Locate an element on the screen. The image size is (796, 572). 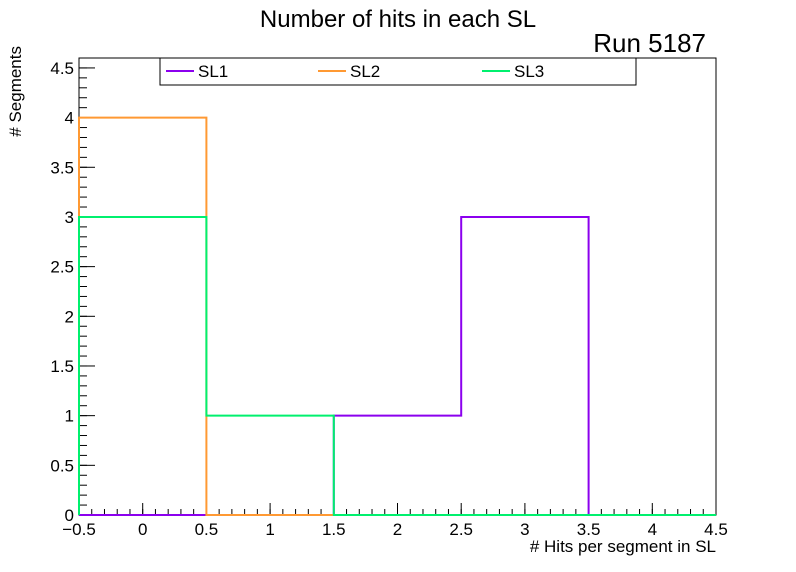
legend-label-sl2: SL2 is located at coordinates (365, 71).